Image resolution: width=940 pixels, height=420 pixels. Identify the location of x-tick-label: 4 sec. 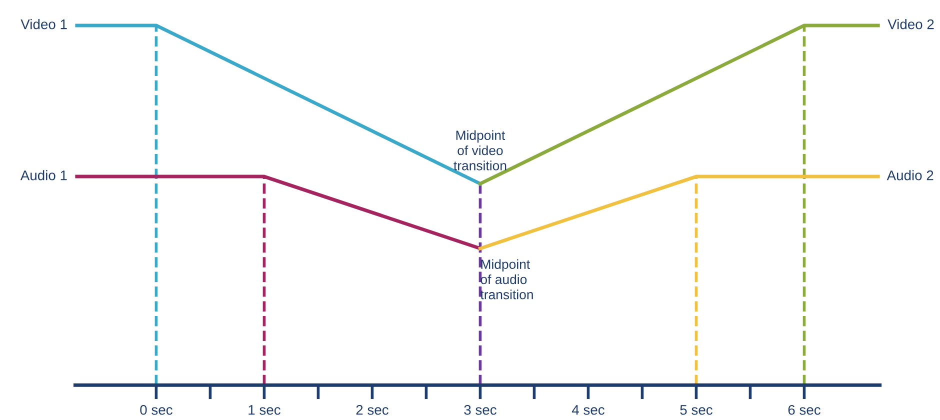
(588, 410).